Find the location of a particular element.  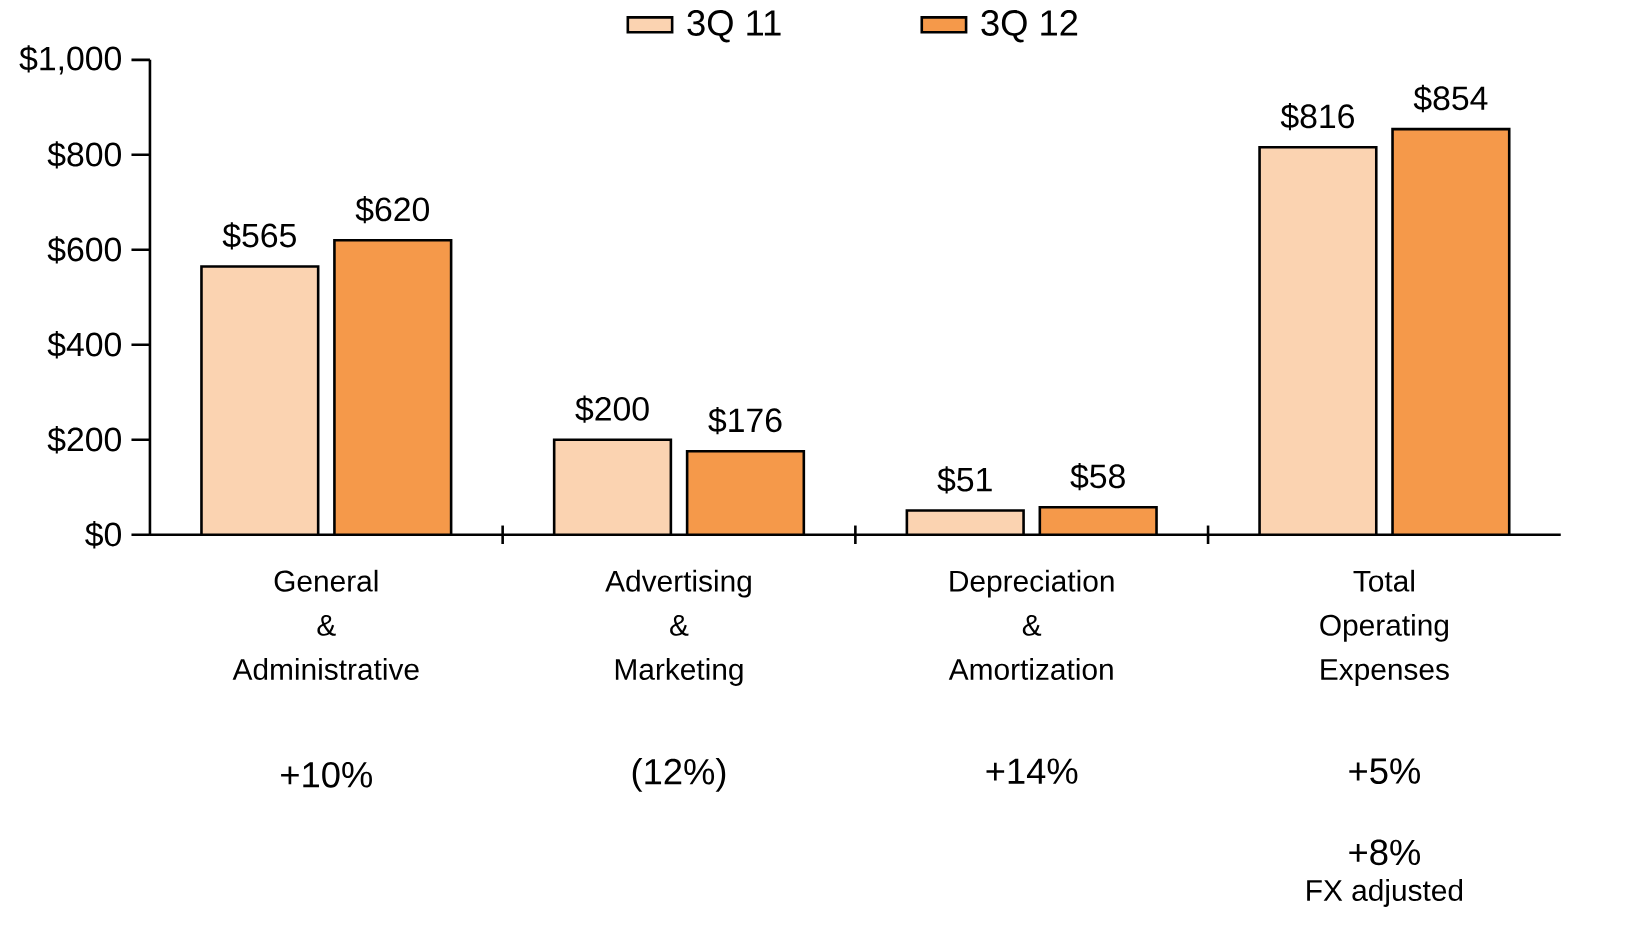

x-tick-label: Total Operating Expenses is located at coordinates (1384, 628).